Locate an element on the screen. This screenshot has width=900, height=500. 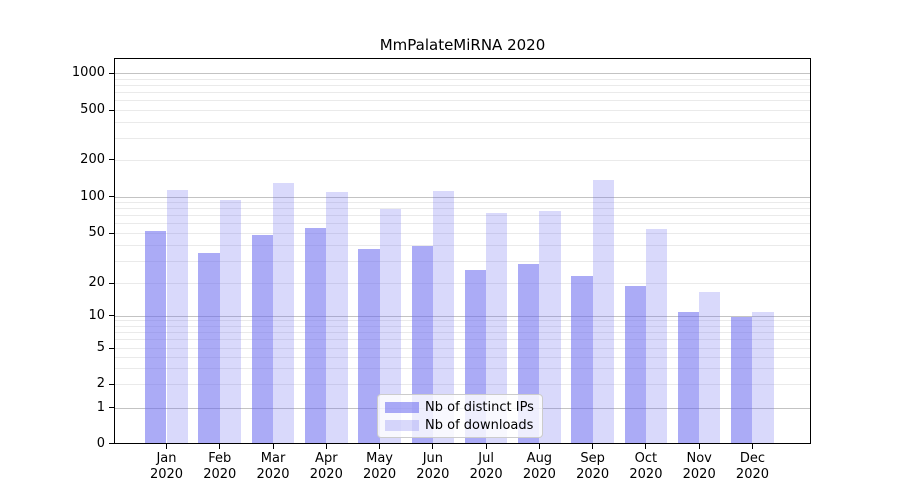
x-tick-month: Oct is located at coordinates (646, 458).